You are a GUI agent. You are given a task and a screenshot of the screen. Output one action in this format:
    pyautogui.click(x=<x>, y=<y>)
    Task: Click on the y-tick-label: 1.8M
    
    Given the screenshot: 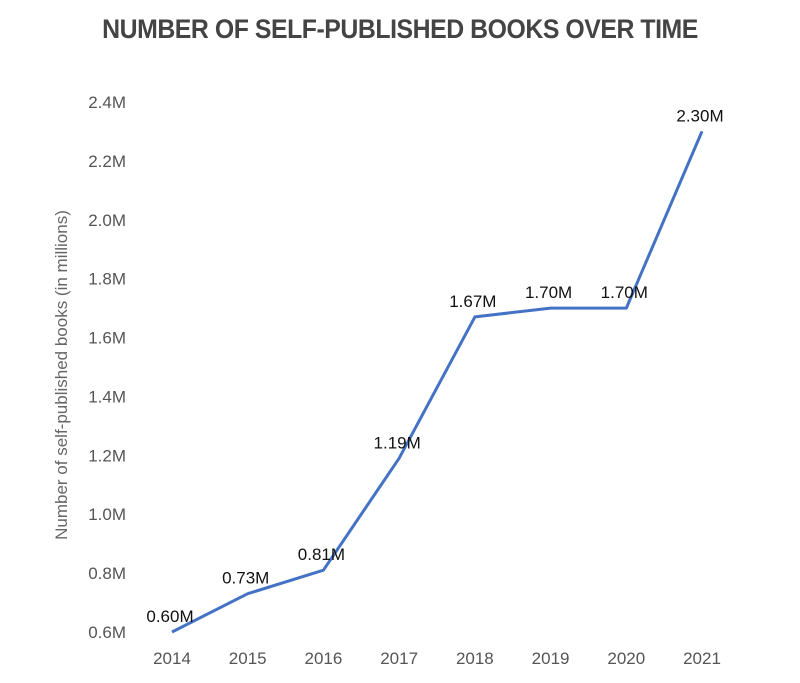 What is the action you would take?
    pyautogui.click(x=107, y=279)
    